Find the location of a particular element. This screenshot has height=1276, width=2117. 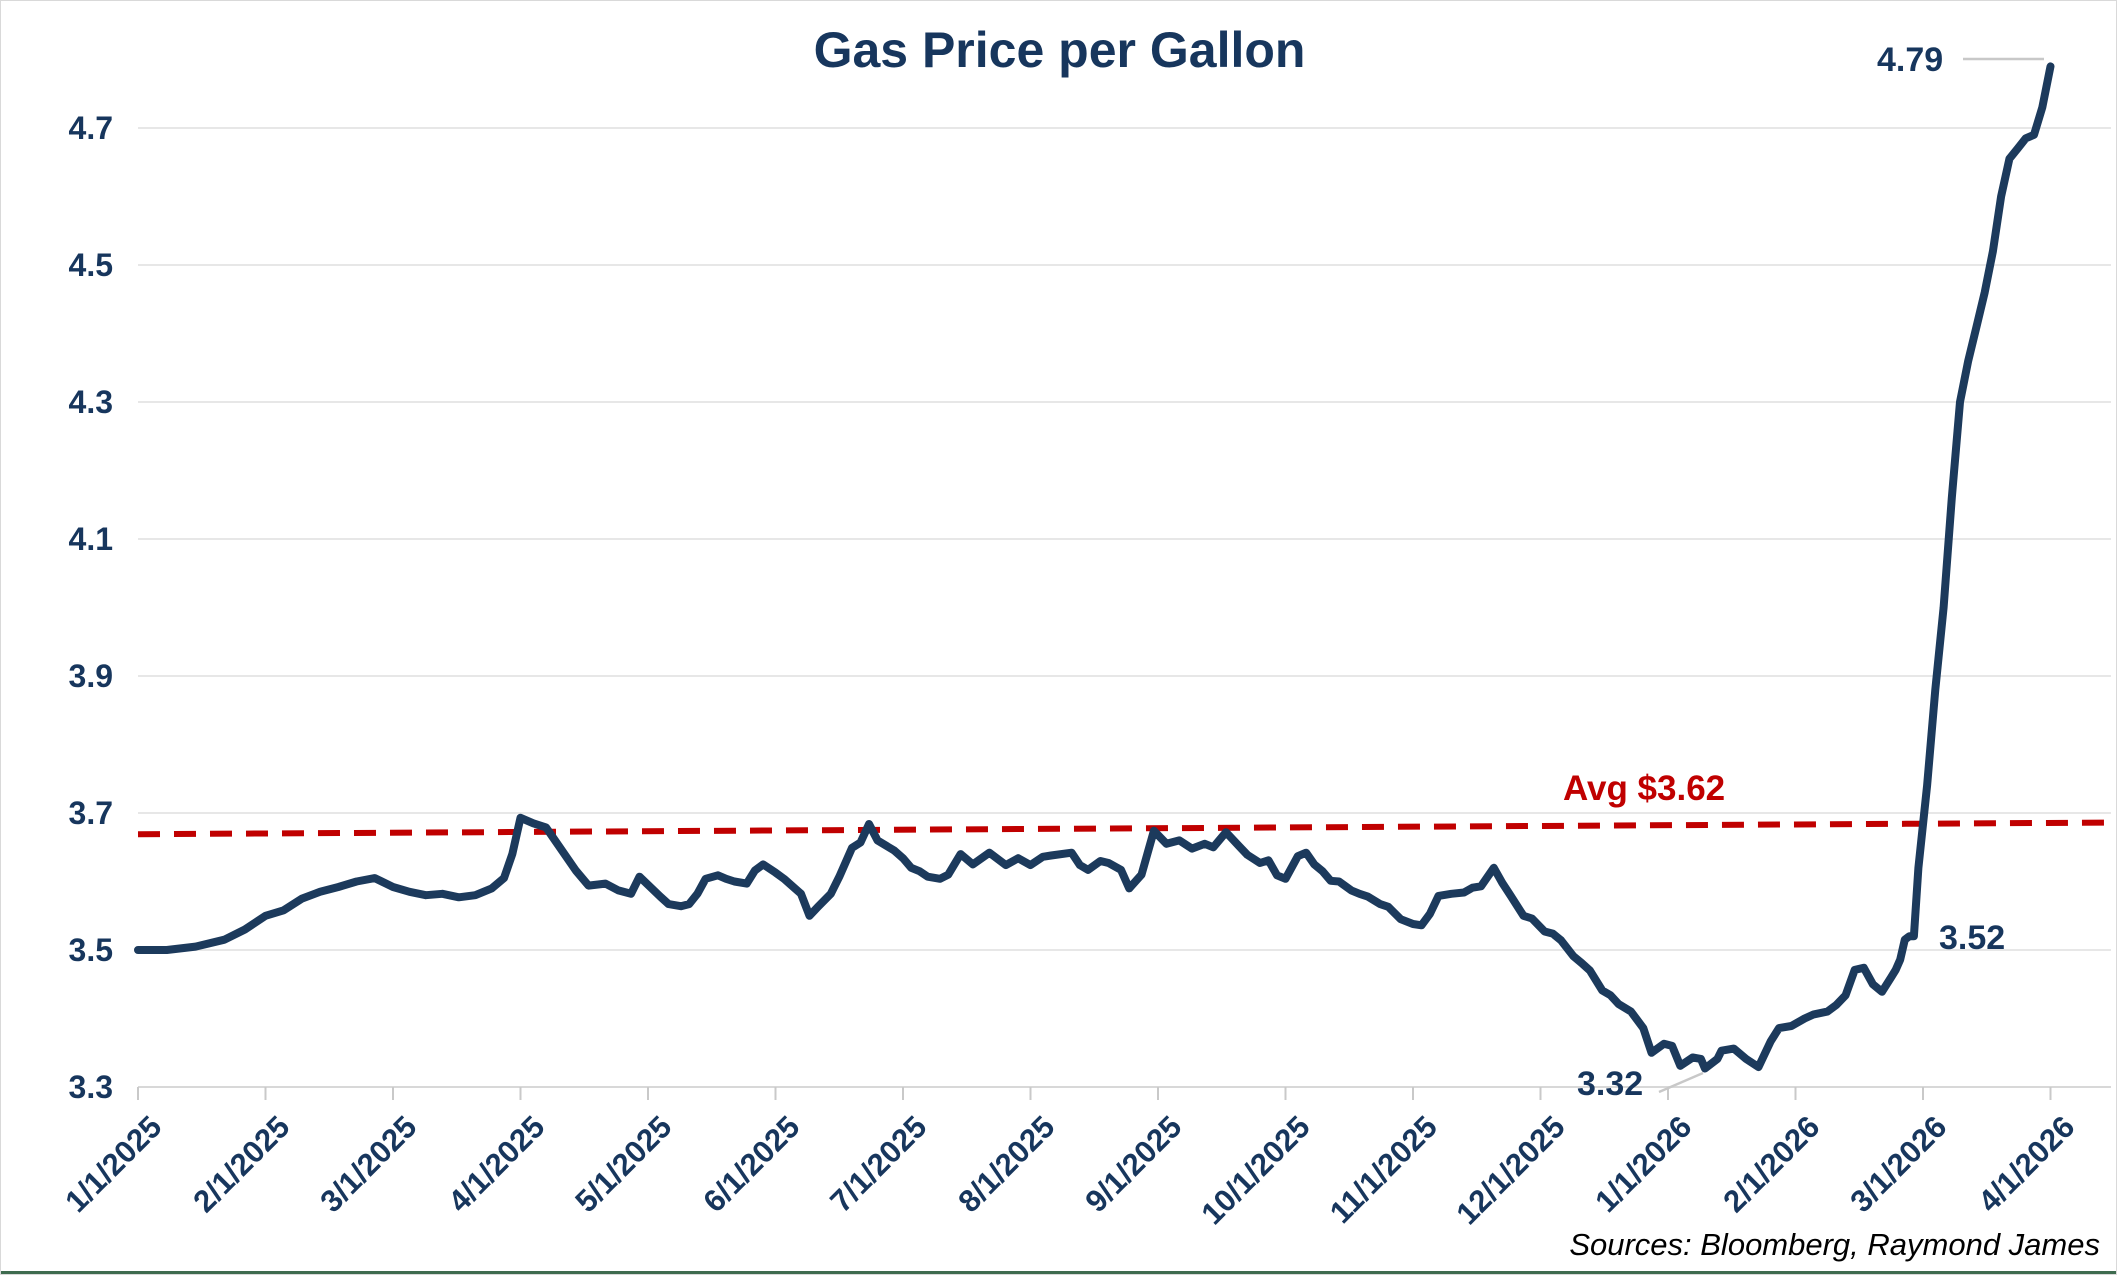

y-axis-tick-label: 3.3 is located at coordinates (90, 1087).